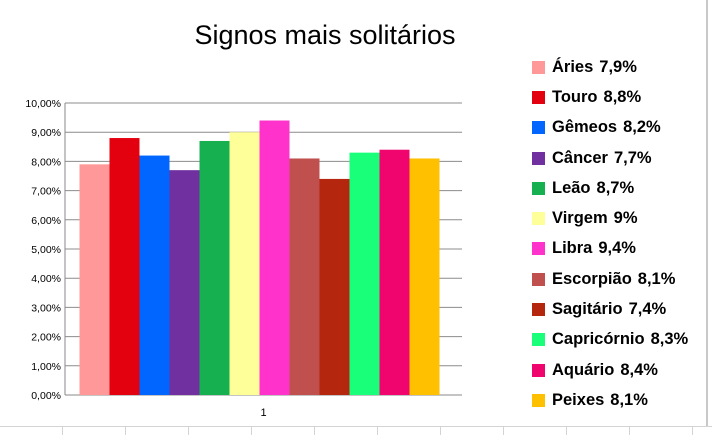 The height and width of the screenshot is (435, 712). I want to click on legend-entry: Sagitário 7,4%, so click(620, 309).